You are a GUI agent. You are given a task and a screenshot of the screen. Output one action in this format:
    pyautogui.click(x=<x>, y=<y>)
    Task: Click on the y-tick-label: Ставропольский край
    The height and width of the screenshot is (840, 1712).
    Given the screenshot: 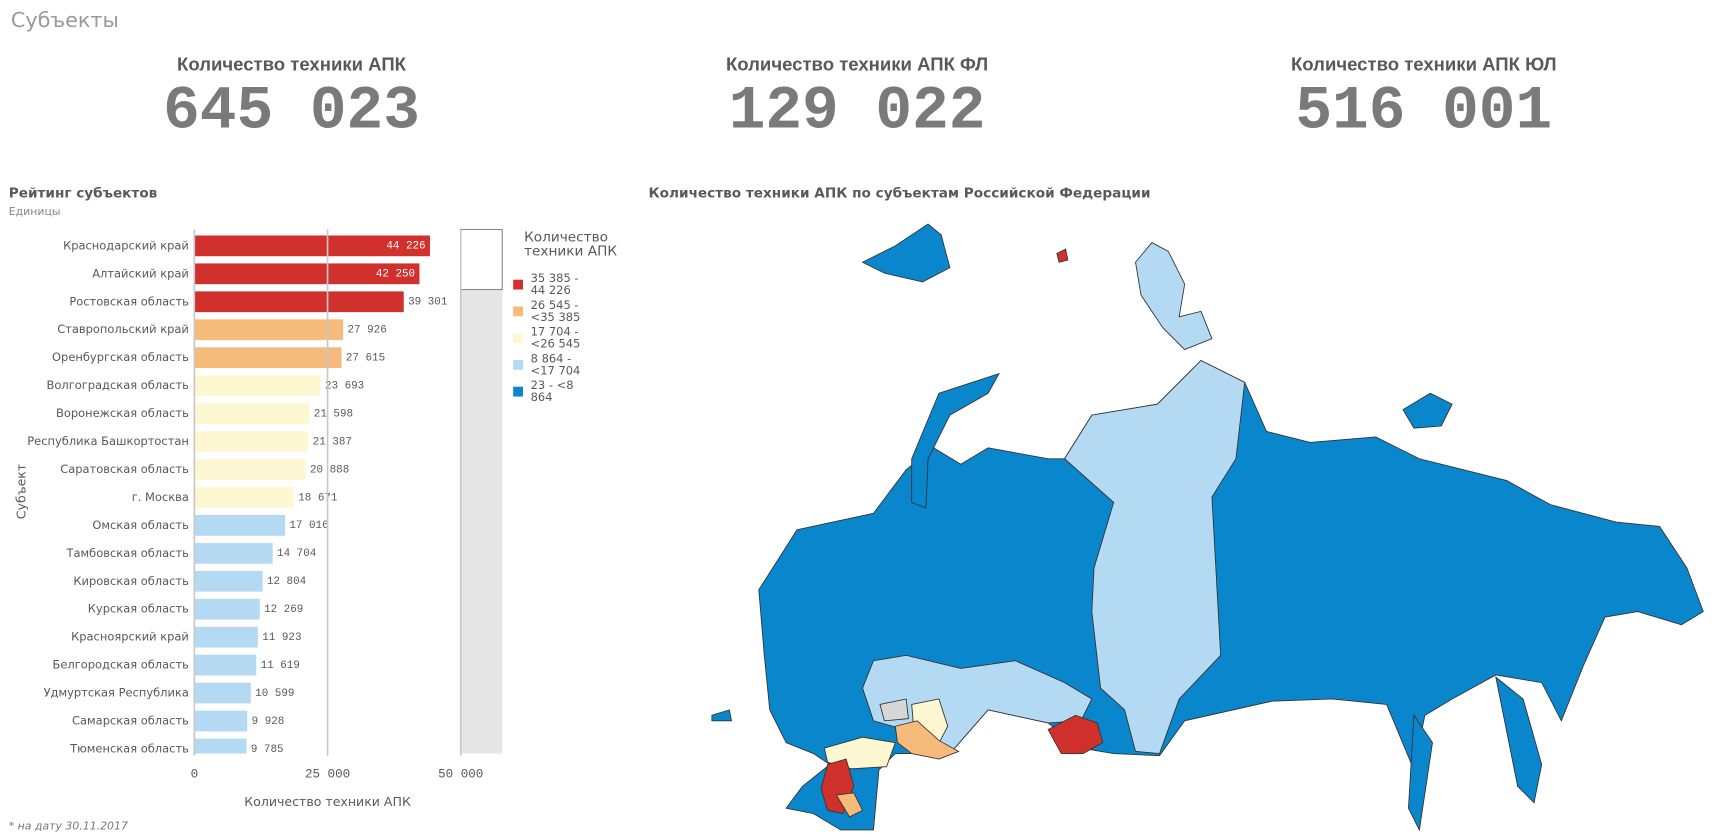 What is the action you would take?
    pyautogui.click(x=123, y=329)
    